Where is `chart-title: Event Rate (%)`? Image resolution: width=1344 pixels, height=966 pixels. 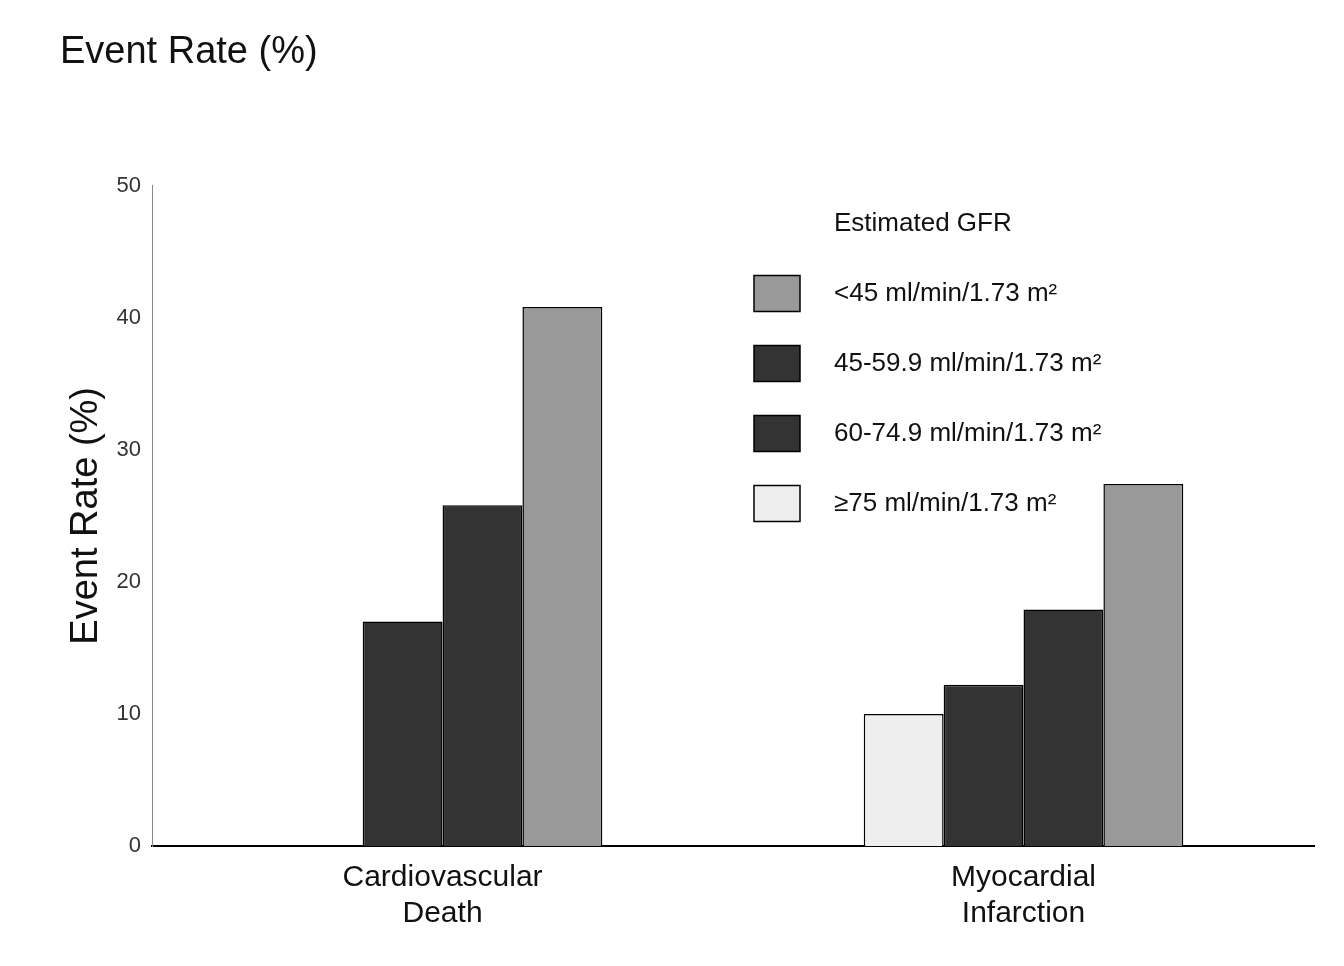
chart-title: Event Rate (%) is located at coordinates (189, 50).